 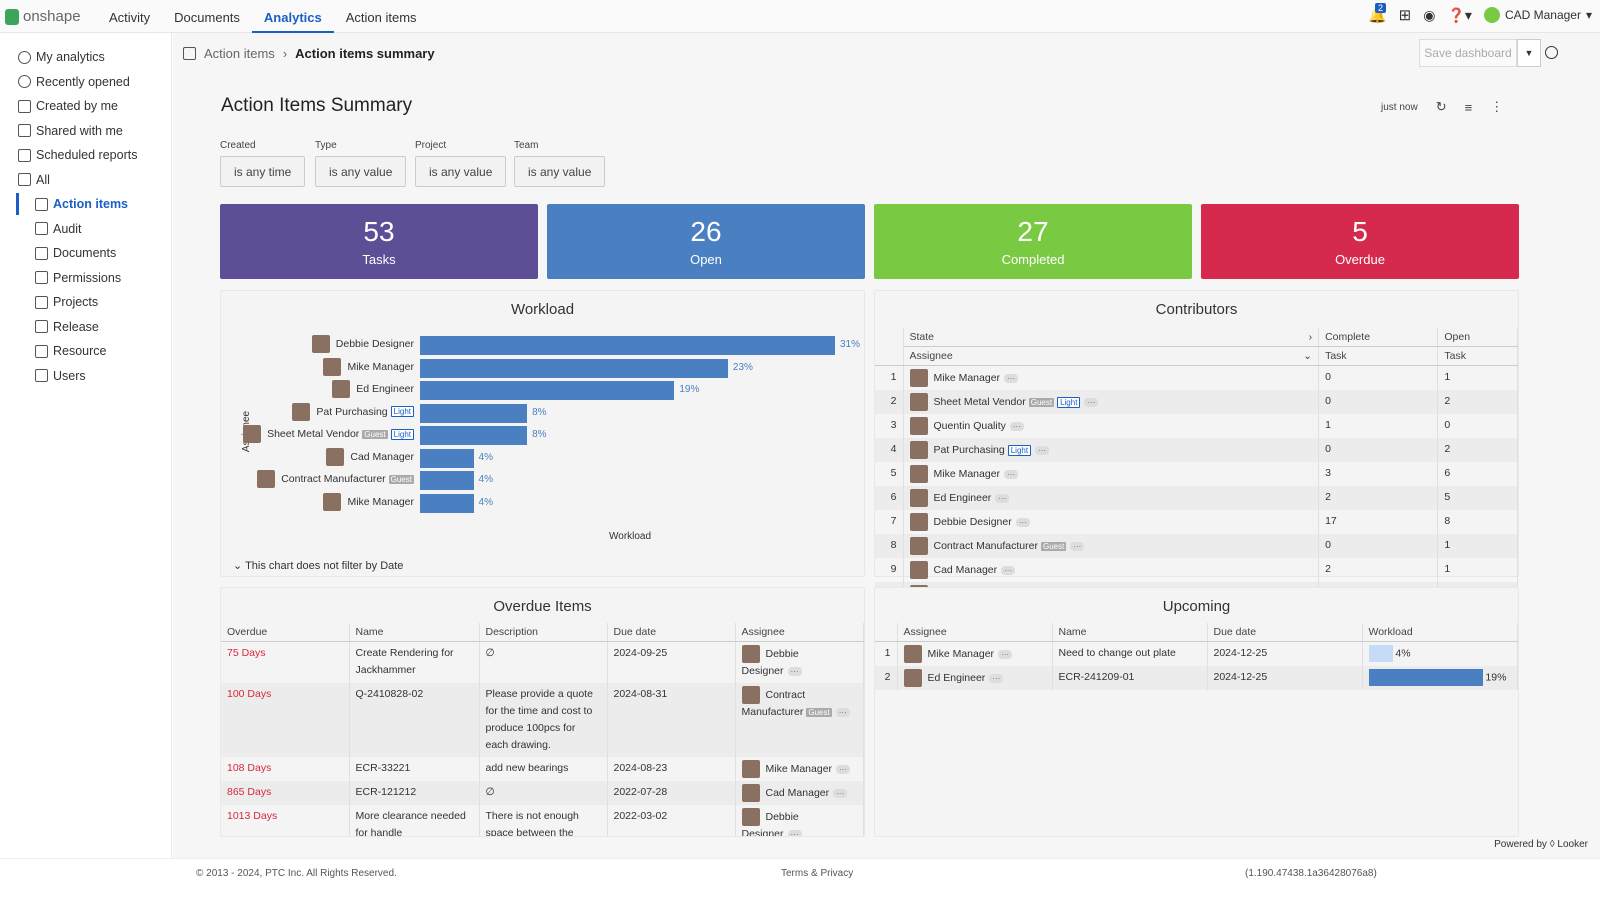 I want to click on column-header: Overdue, so click(x=285, y=632).